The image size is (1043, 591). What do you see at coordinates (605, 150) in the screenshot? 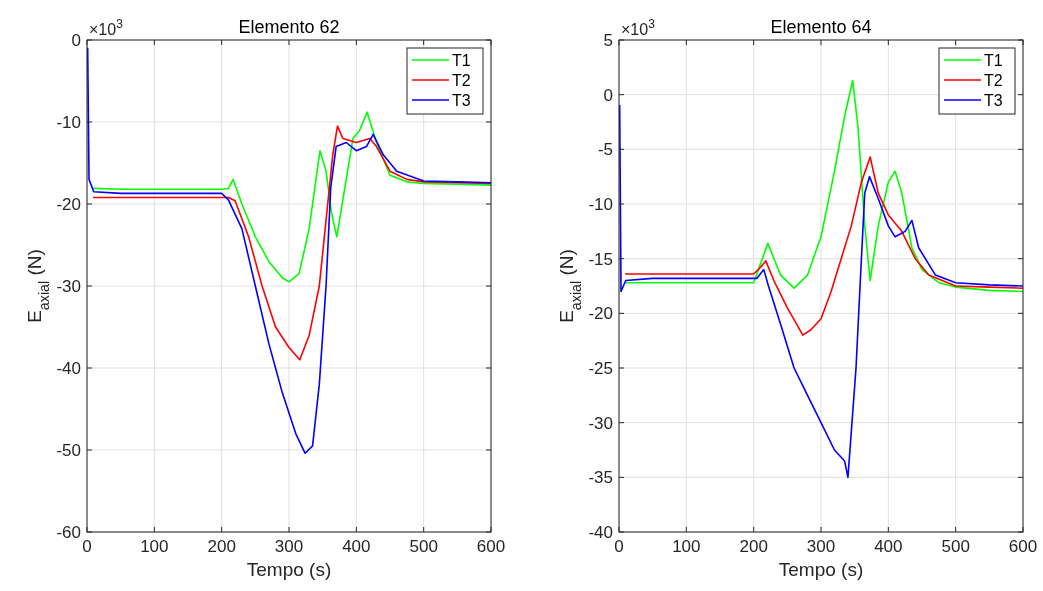
I see `y-tick-label: -5` at bounding box center [605, 150].